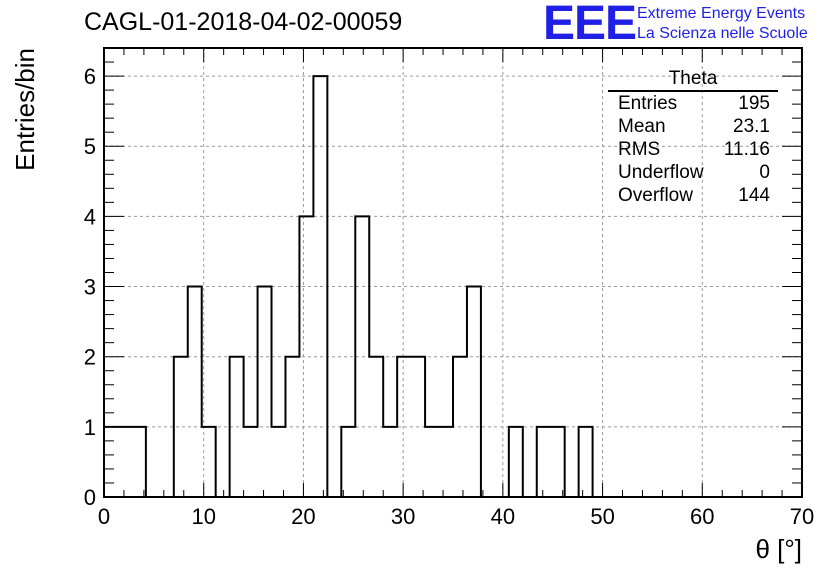 The width and height of the screenshot is (836, 572). I want to click on x-axis-title: θ [°], so click(778, 549).